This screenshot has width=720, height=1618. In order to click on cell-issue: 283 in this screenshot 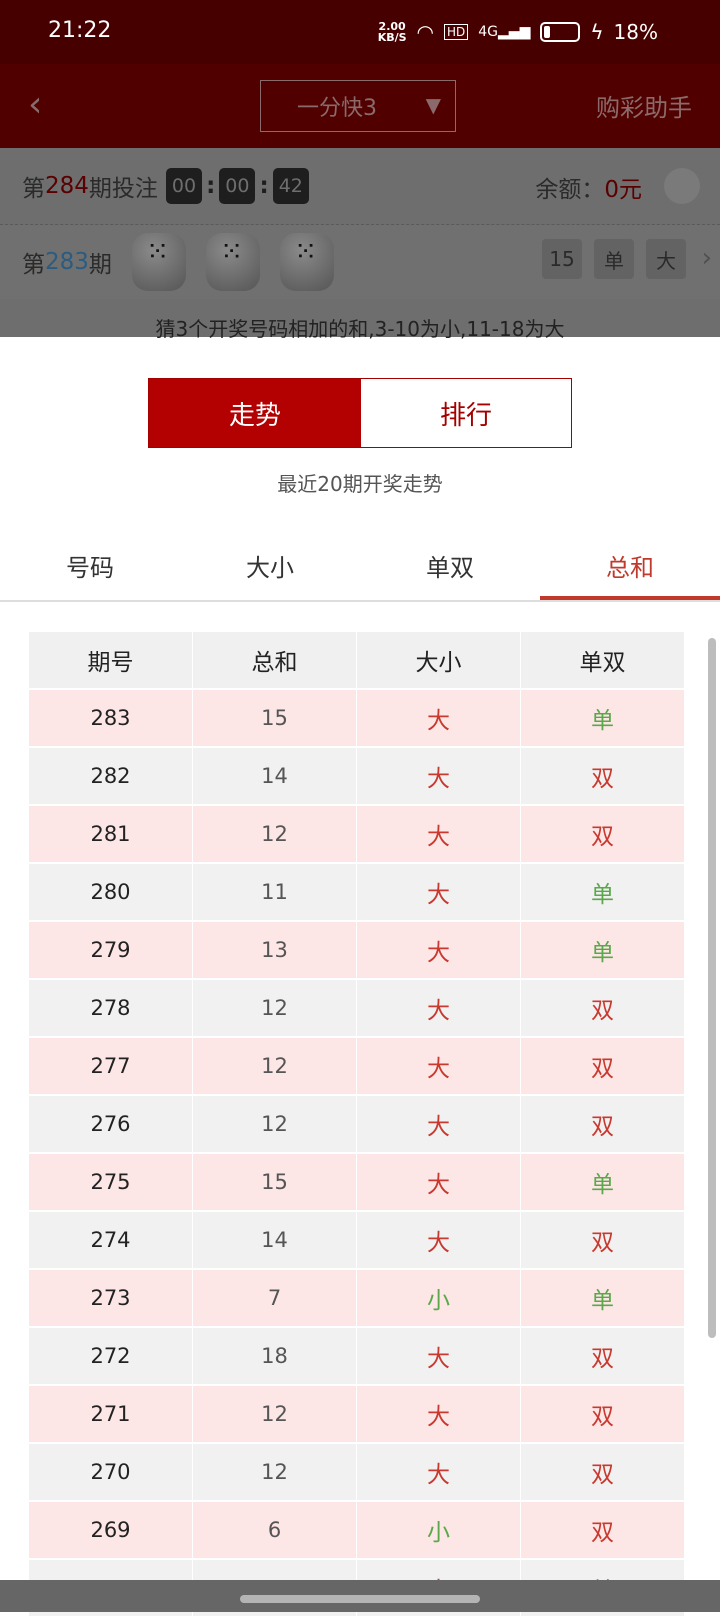, I will do `click(110, 718)`.